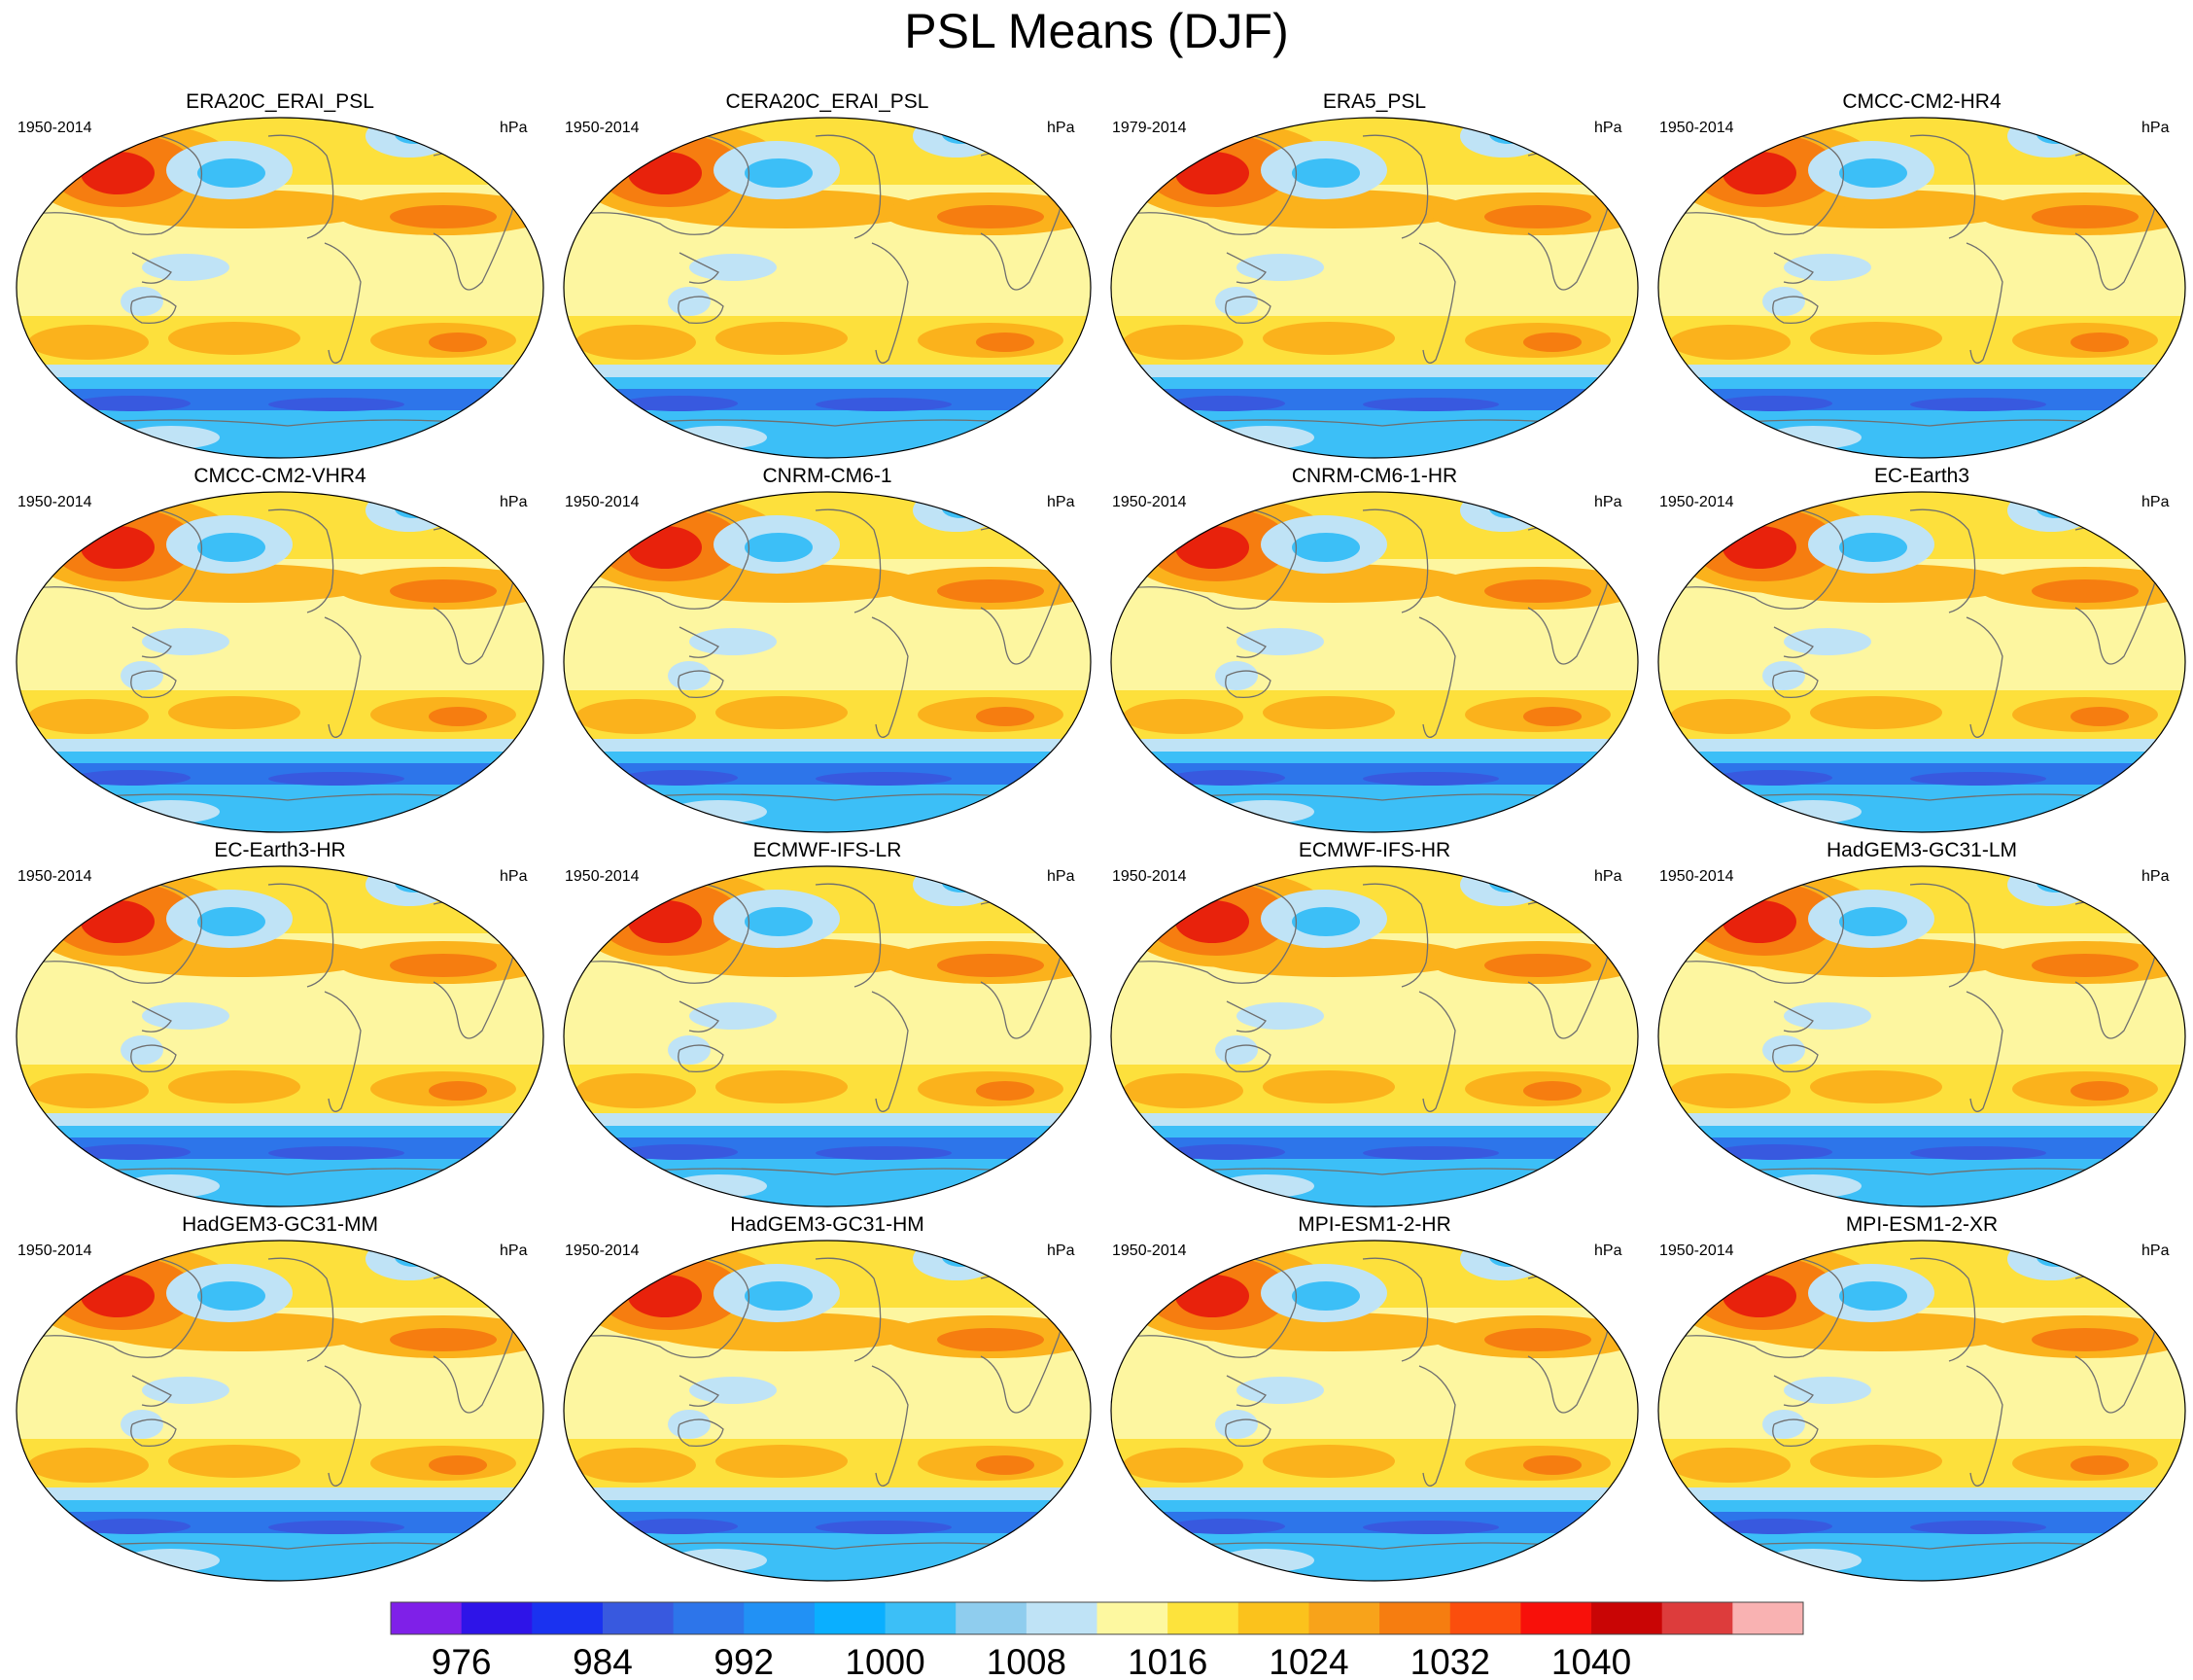 This screenshot has height=1680, width=2193. What do you see at coordinates (744, 1661) in the screenshot?
I see `colorbar-label: 992` at bounding box center [744, 1661].